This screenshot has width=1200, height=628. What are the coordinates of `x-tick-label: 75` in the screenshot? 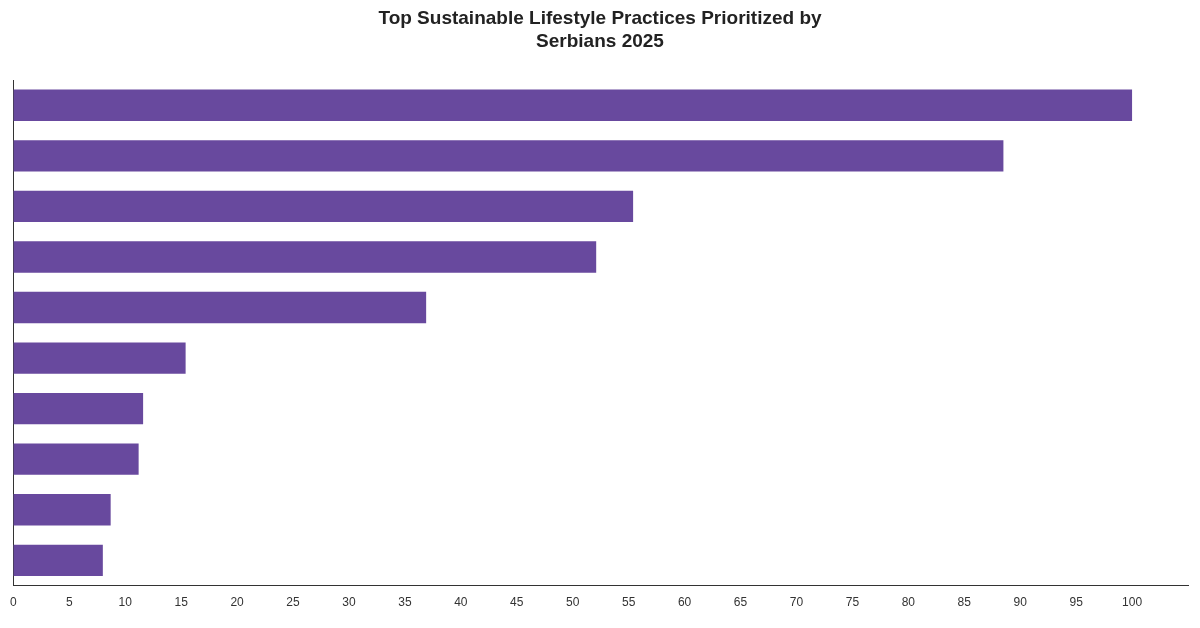 It's located at (852, 602).